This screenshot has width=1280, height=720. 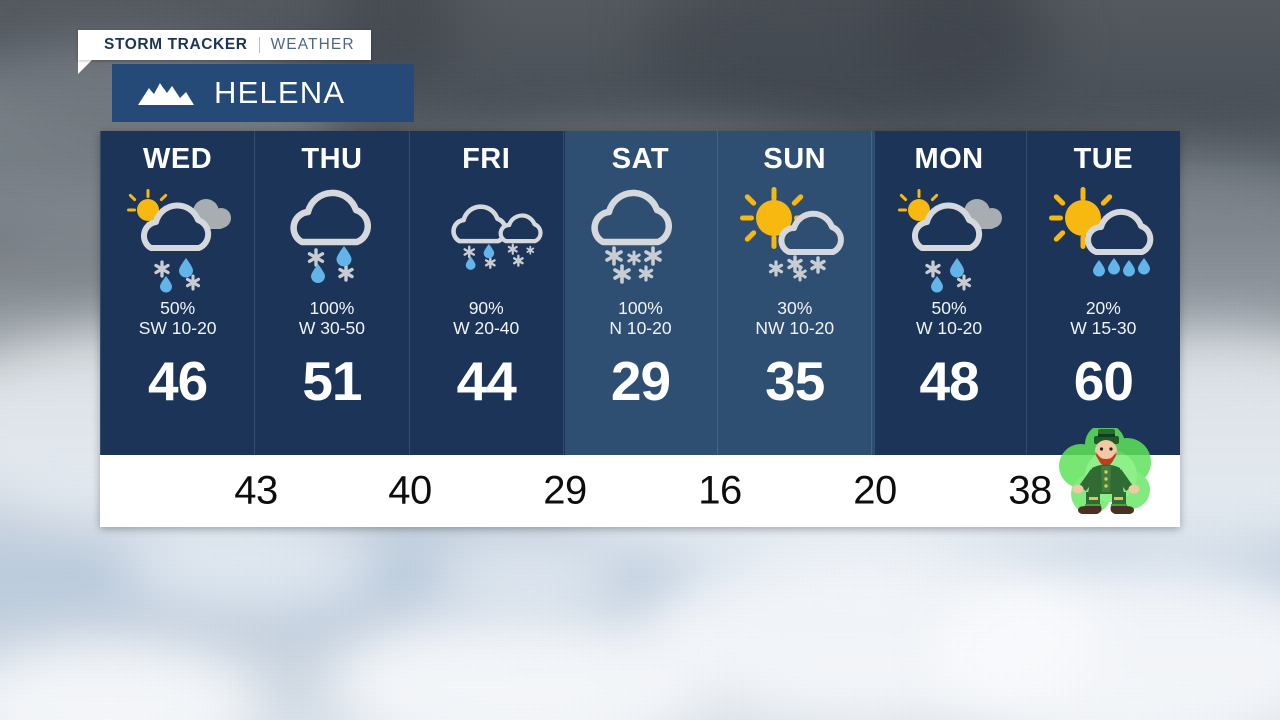 What do you see at coordinates (640, 239) in the screenshot?
I see `cloud-snow-icon` at bounding box center [640, 239].